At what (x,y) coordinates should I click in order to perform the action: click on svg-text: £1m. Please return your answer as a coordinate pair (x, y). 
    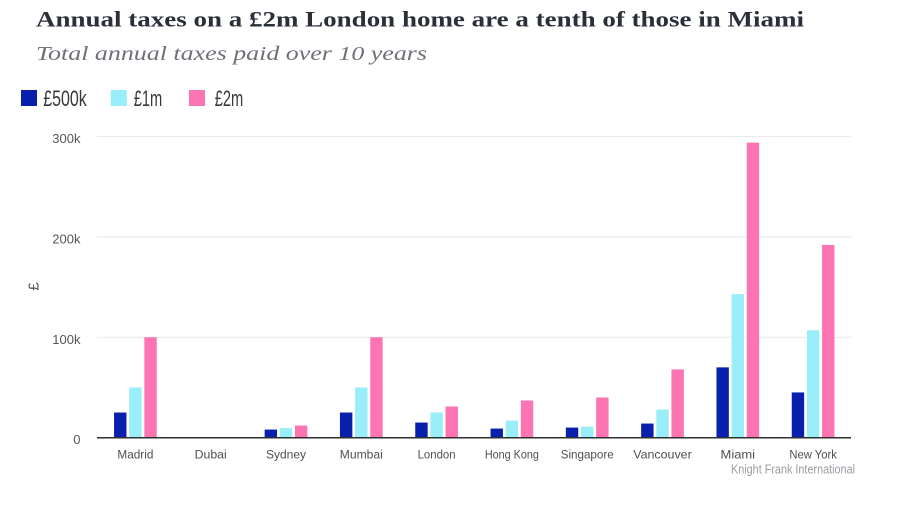
    Looking at the image, I should click on (148, 98).